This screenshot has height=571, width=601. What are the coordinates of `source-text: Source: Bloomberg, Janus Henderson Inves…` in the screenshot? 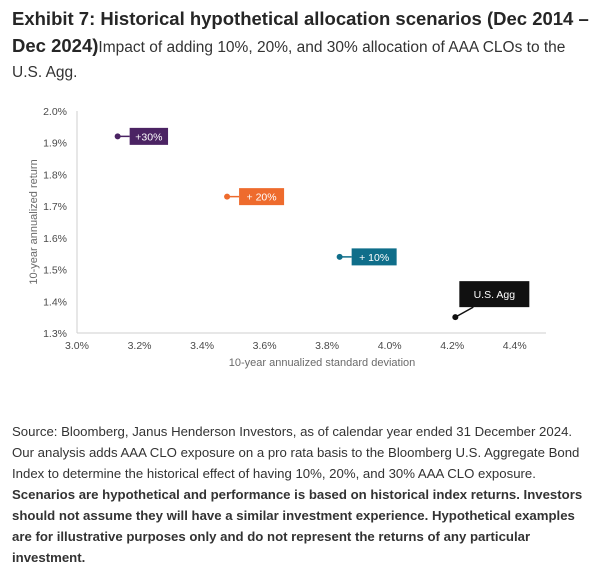 It's located at (296, 452).